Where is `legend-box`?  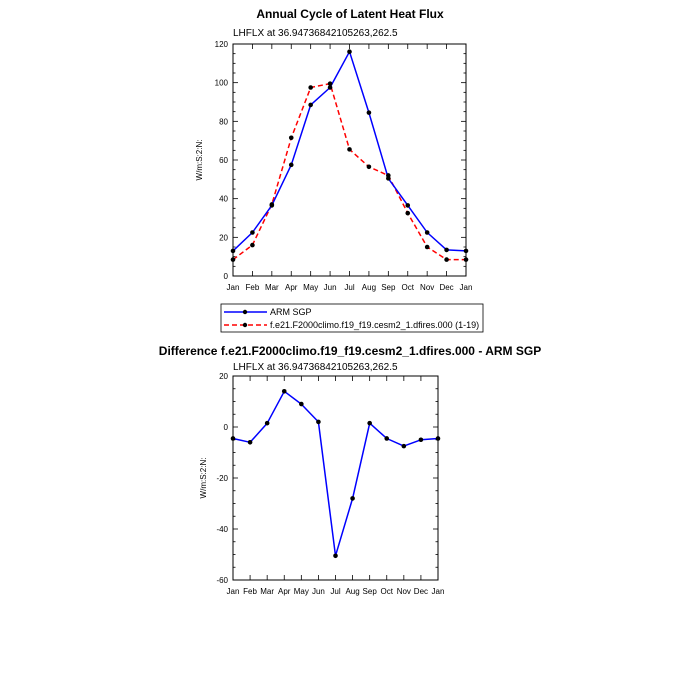
legend-box is located at coordinates (352, 318).